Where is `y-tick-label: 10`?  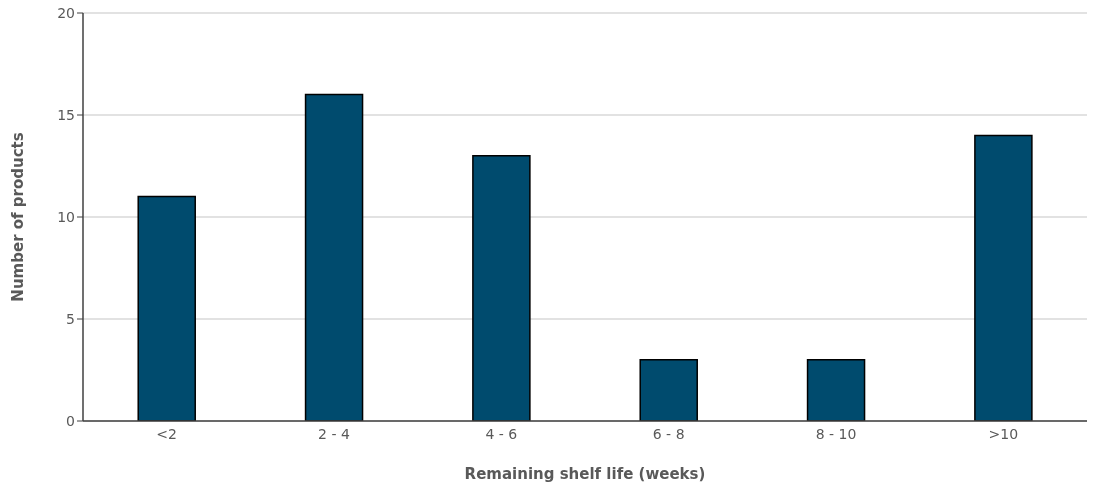 y-tick-label: 10 is located at coordinates (66, 216).